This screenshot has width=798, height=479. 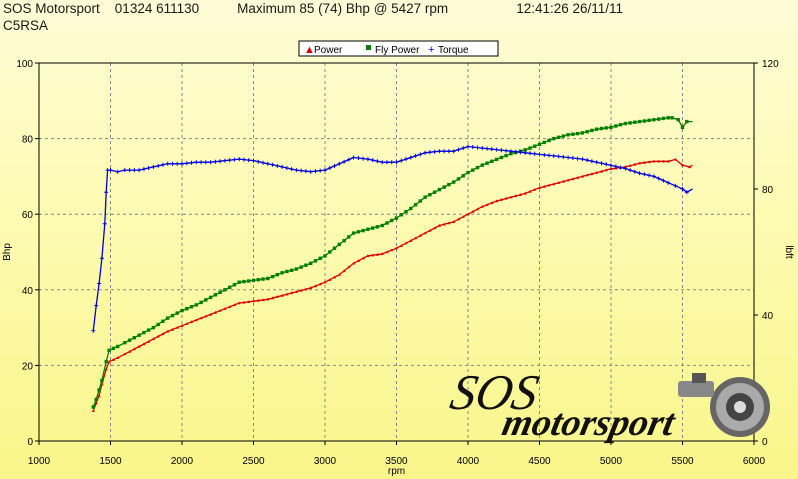 I want to click on turbo-icon, so click(x=724, y=405).